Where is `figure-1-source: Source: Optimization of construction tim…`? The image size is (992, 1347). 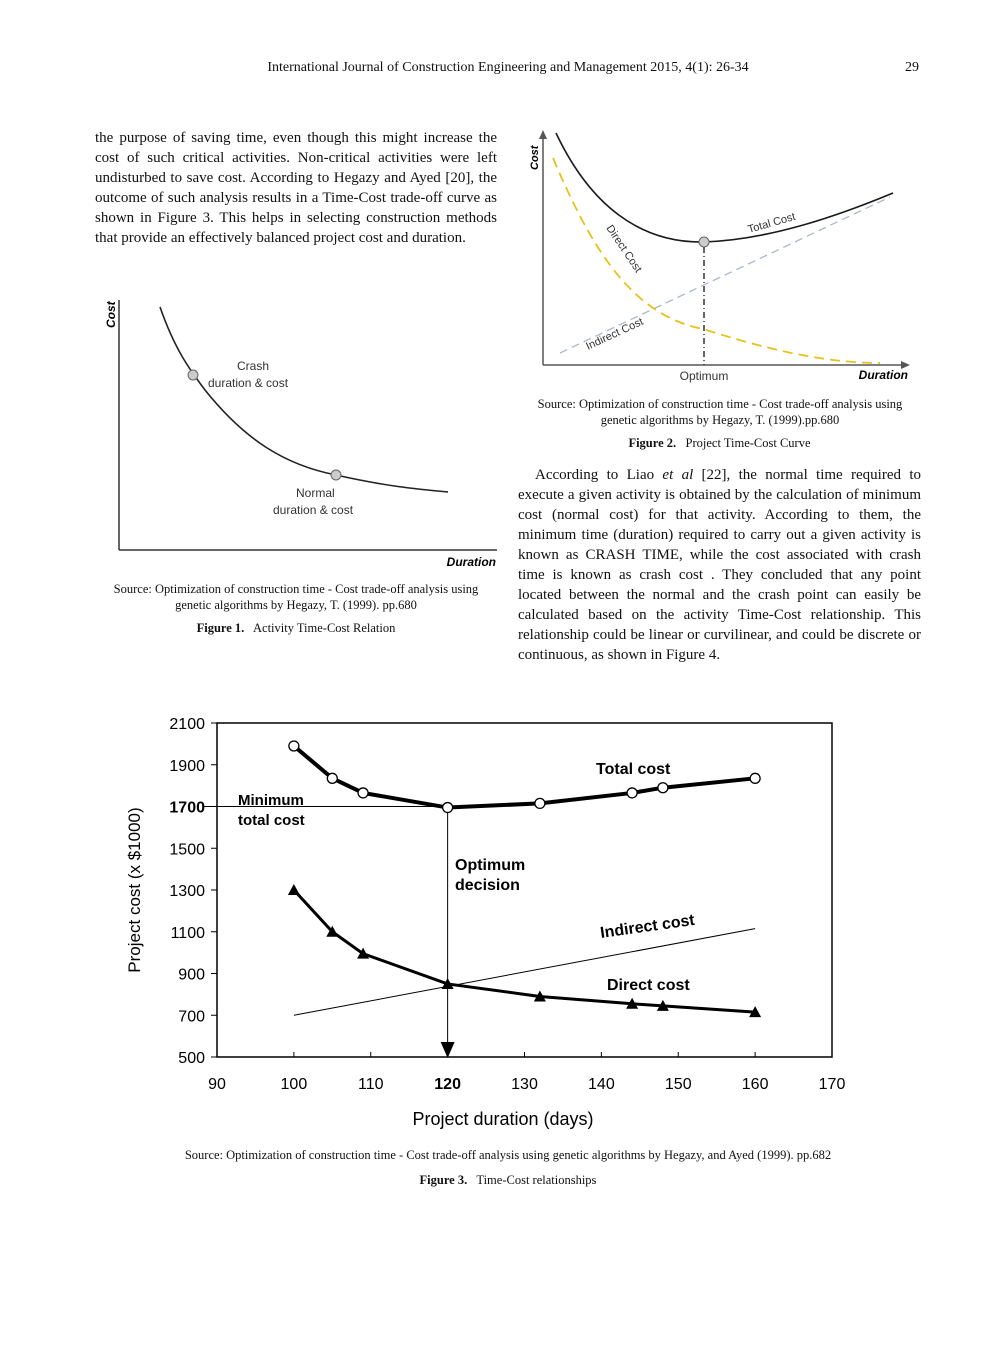
figure-1-source: Source: Optimization of construction tim… is located at coordinates (296, 597).